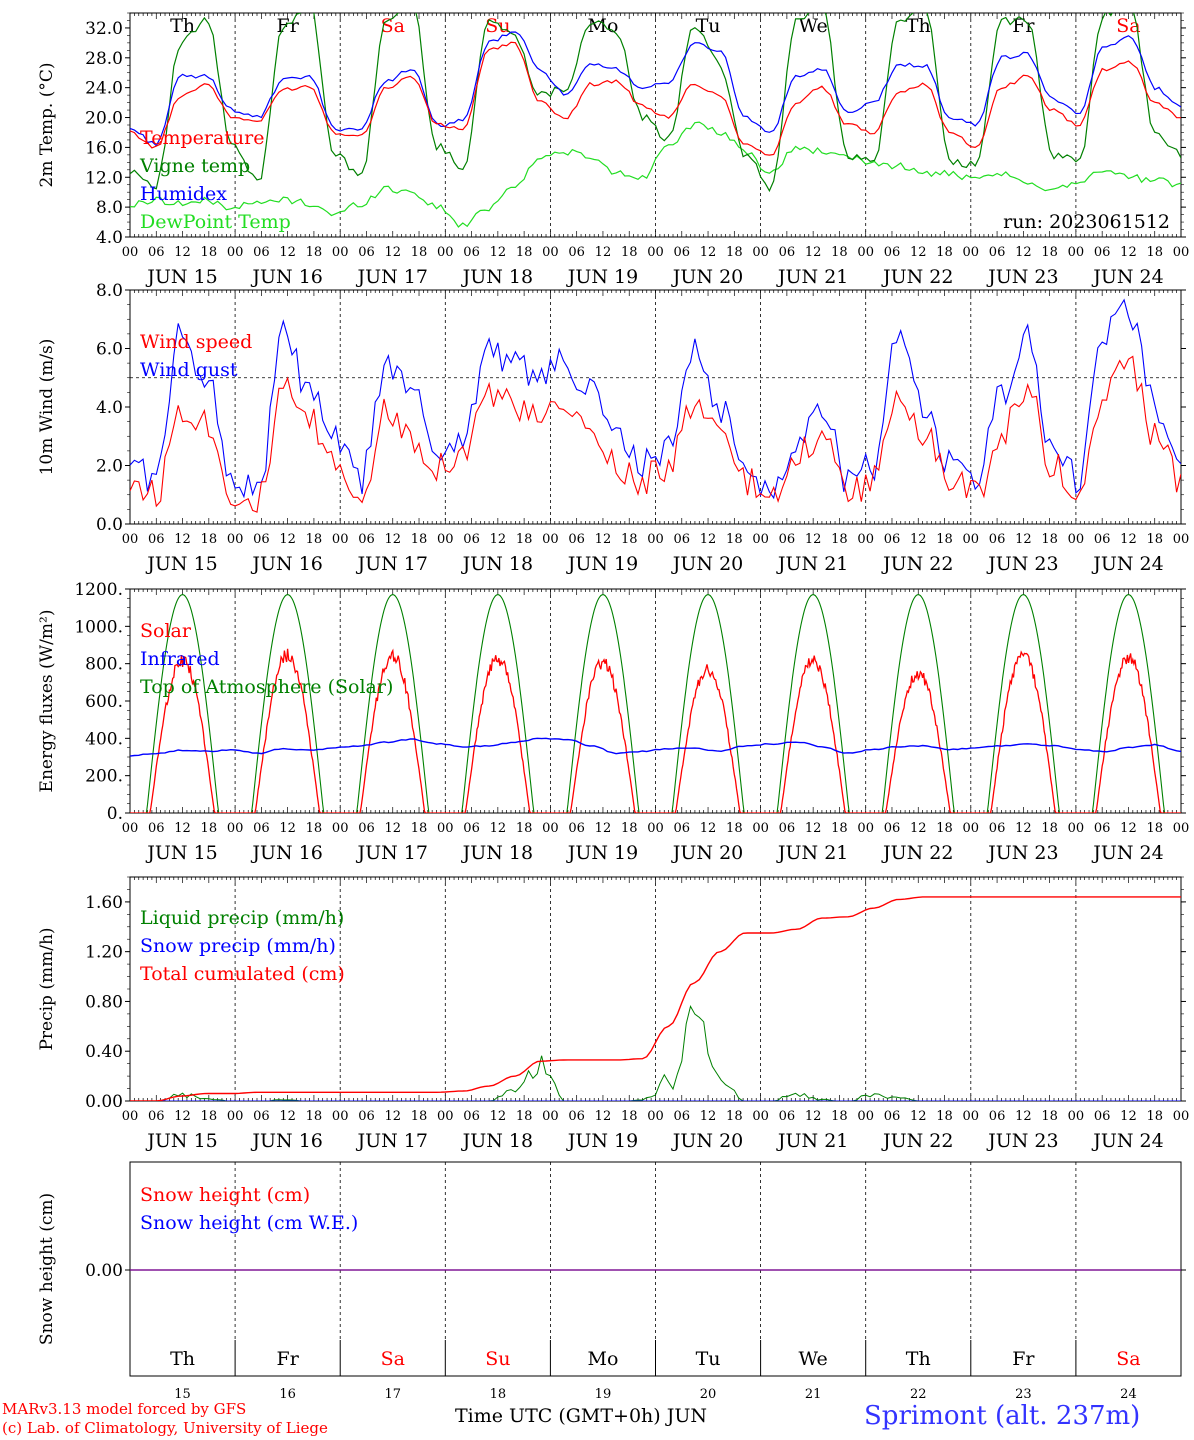 Image resolution: width=1194 pixels, height=1440 pixels. I want to click on day-number-label: 19, so click(603, 1394).